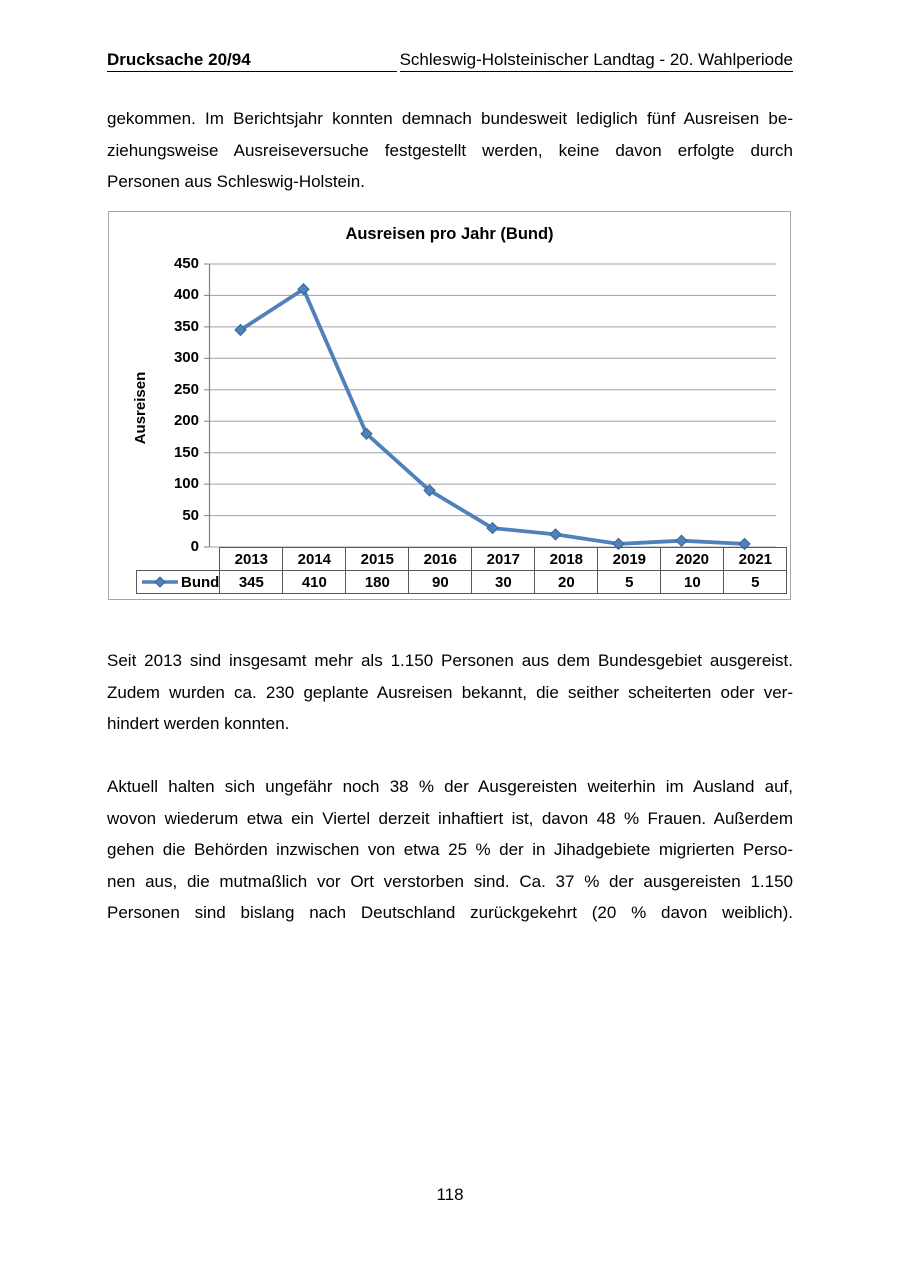 The image size is (900, 1273). What do you see at coordinates (186, 389) in the screenshot?
I see `y-tick-label: 250` at bounding box center [186, 389].